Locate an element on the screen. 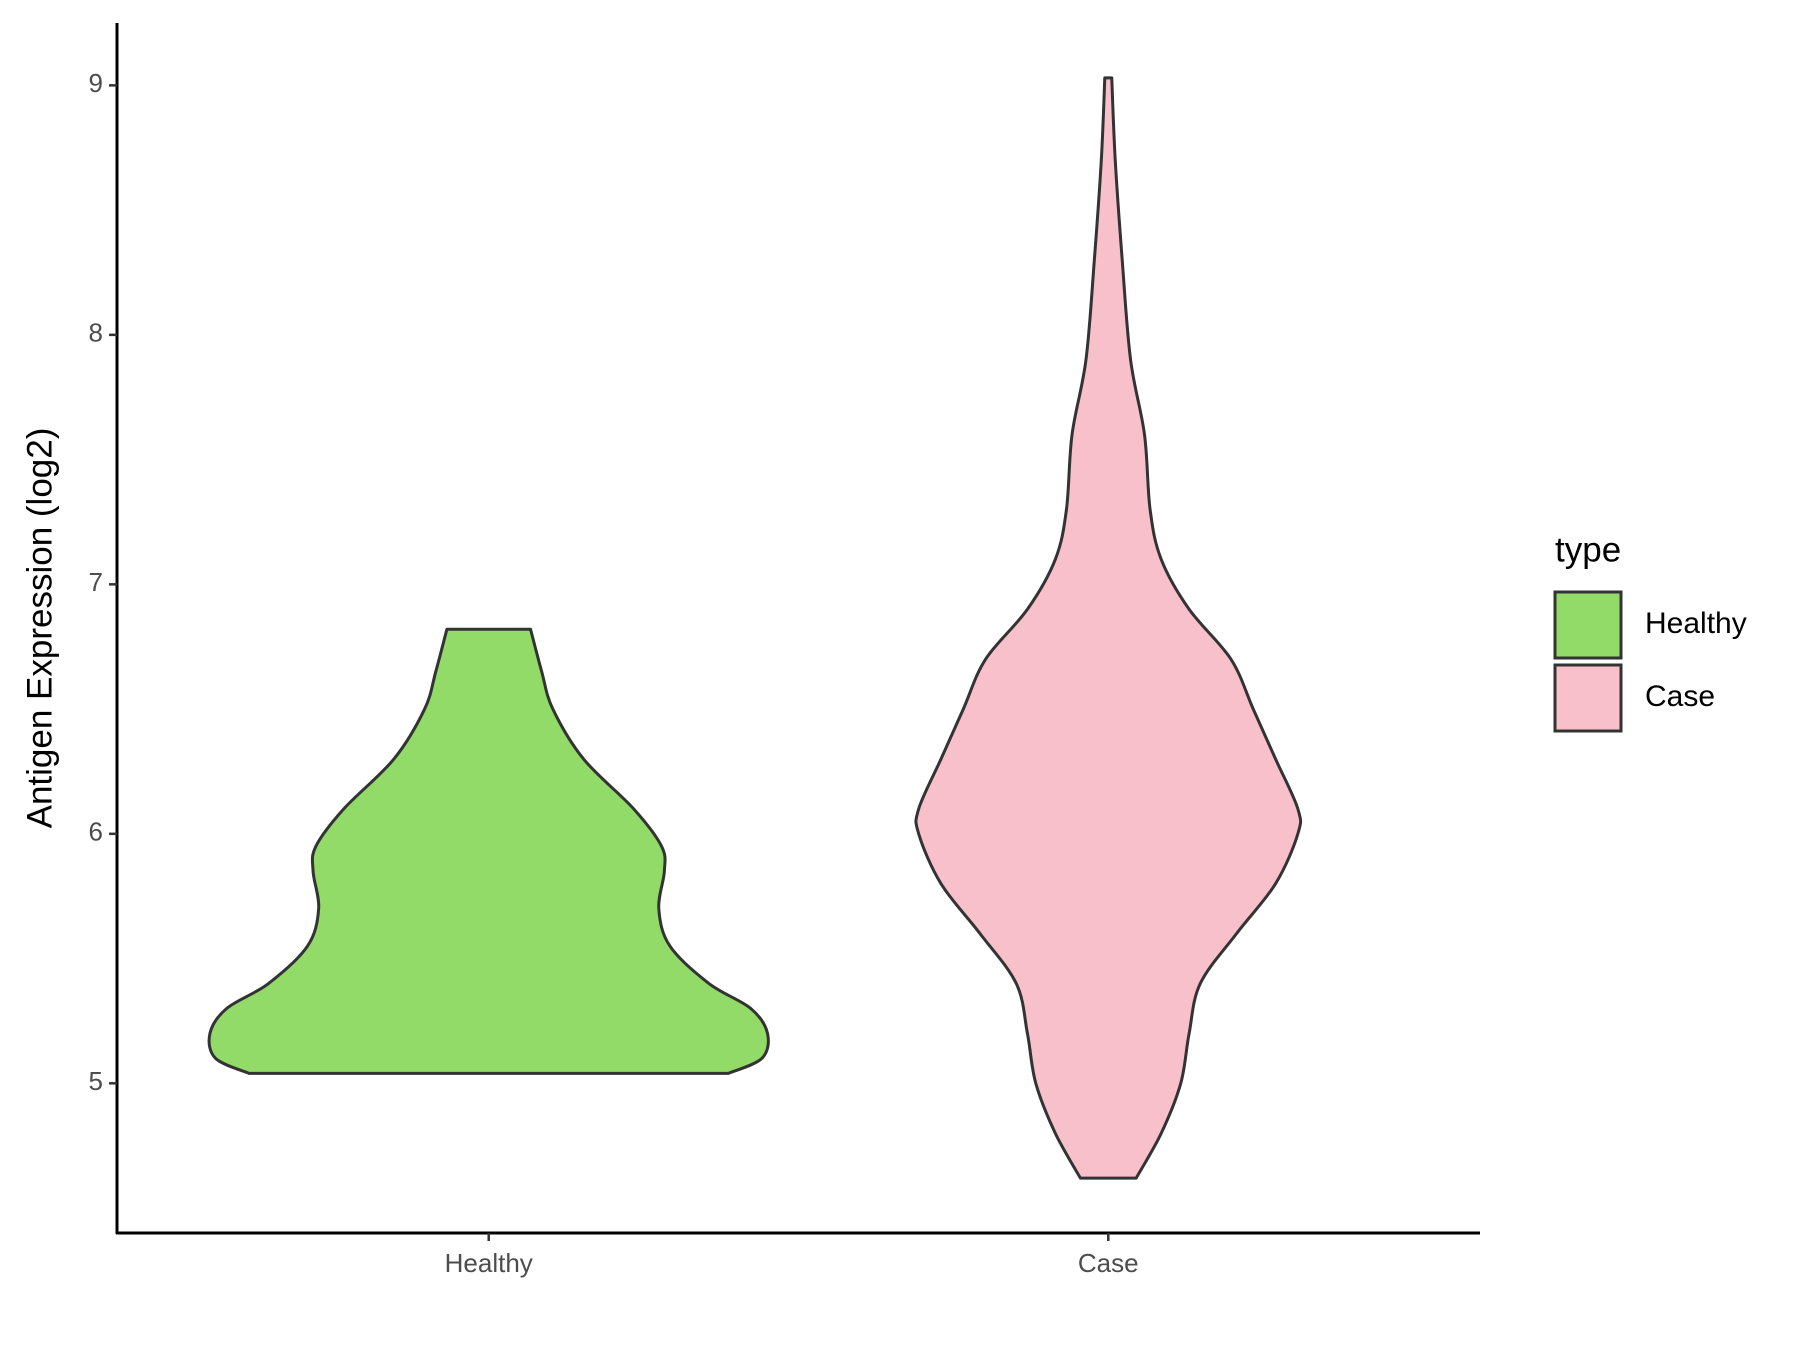 The height and width of the screenshot is (1350, 1800). y-tick-label: 9 is located at coordinates (96, 83).